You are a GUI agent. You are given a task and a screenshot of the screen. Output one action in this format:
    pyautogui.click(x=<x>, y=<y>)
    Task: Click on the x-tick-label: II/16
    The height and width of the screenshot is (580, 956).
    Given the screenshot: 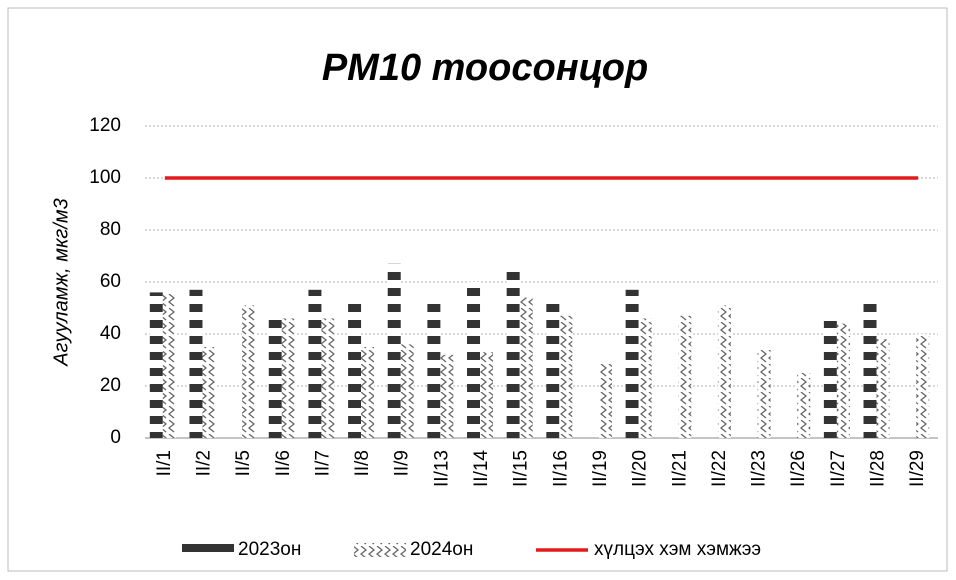 What is the action you would take?
    pyautogui.click(x=560, y=468)
    